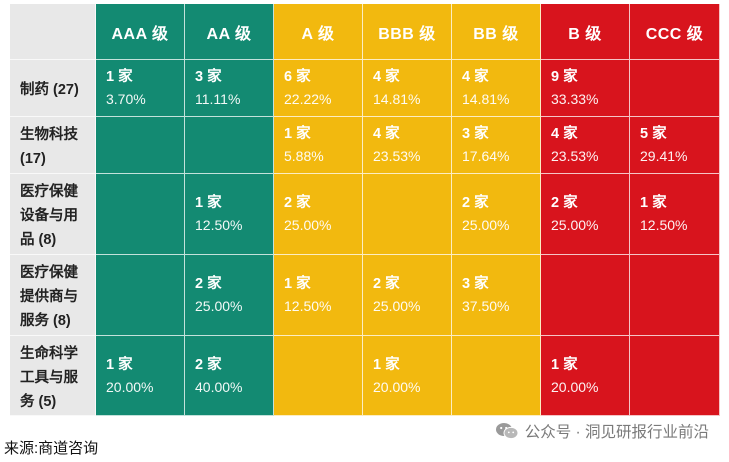  I want to click on table-cell: 3 家 37.50%, so click(496, 295).